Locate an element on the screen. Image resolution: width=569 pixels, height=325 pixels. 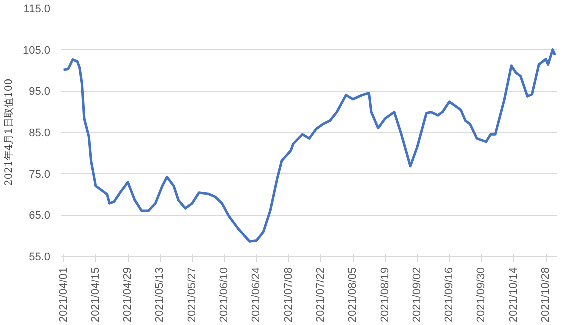
y-tick-label: 95.0 is located at coordinates (40, 92).